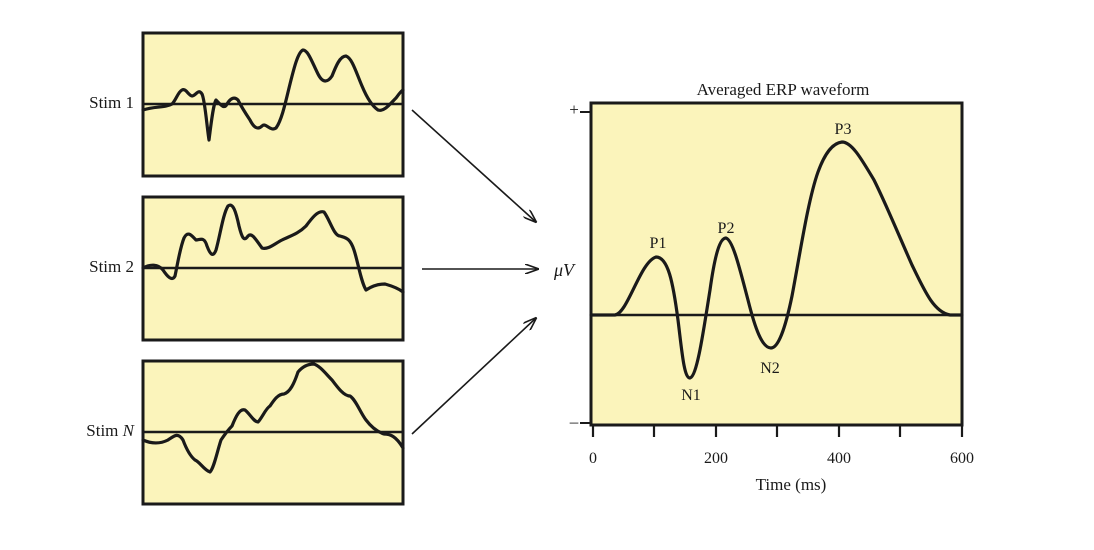  I want to click on x-axis-label: Time (ms), so click(791, 484).